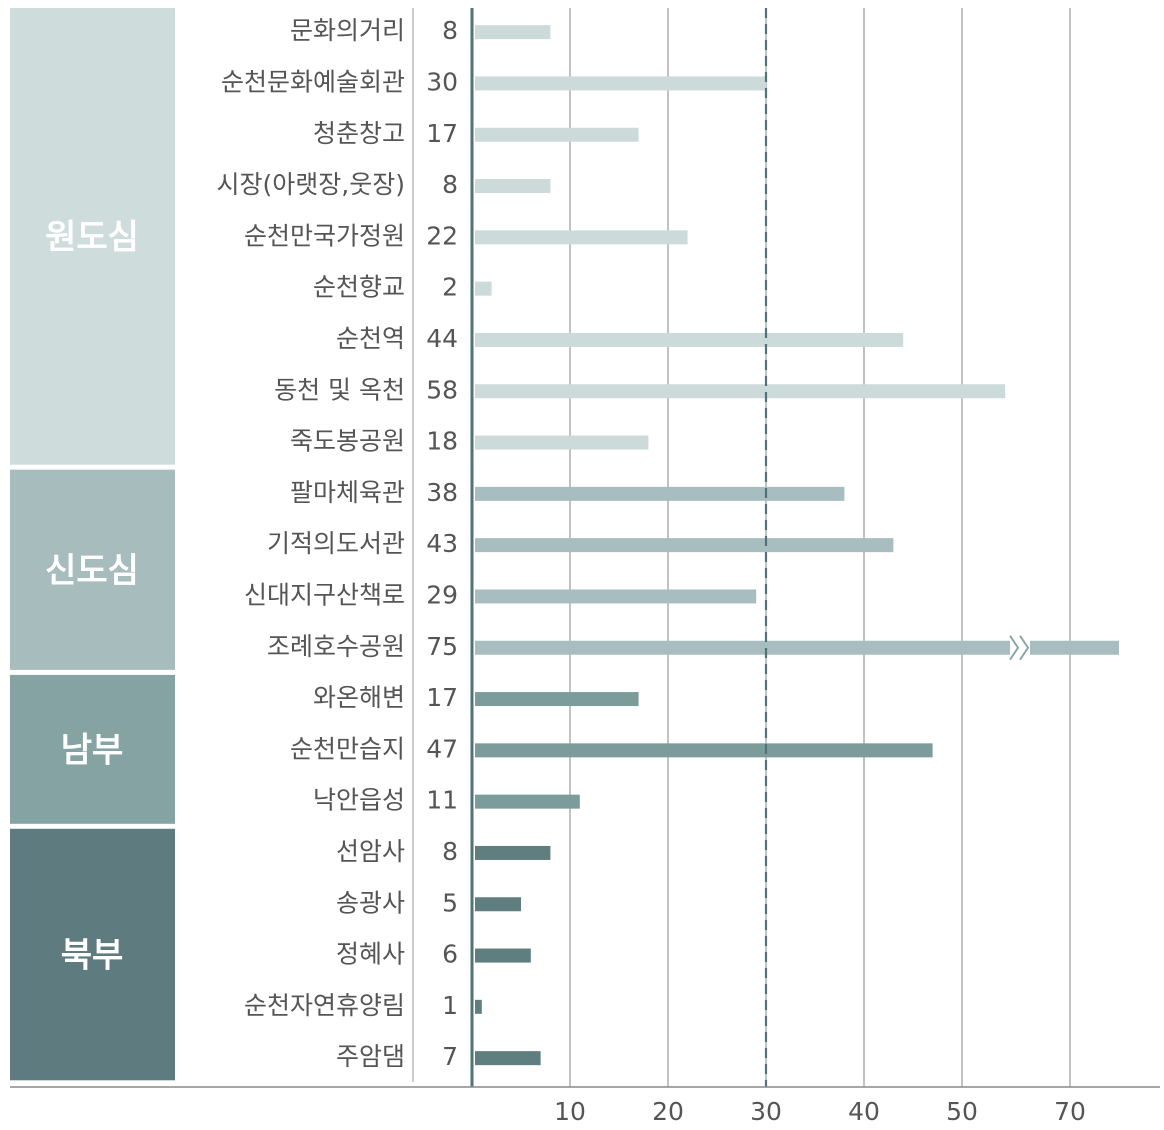  I want to click on category-label: 순천만국가정원, so click(324, 235).